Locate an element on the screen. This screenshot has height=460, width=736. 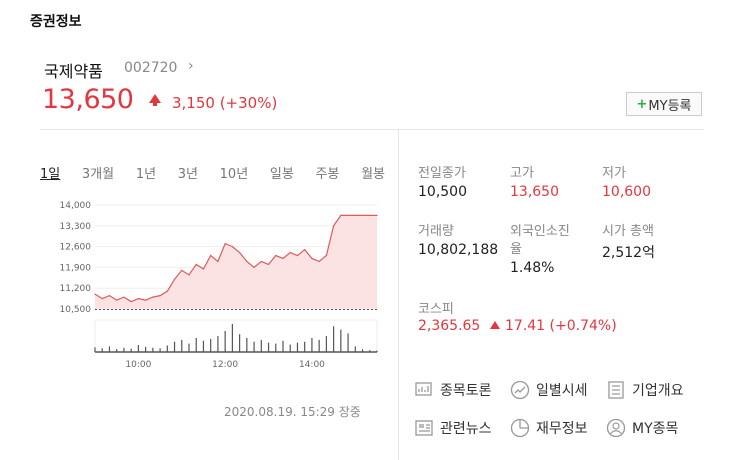
stock-code: 002720 is located at coordinates (151, 68).